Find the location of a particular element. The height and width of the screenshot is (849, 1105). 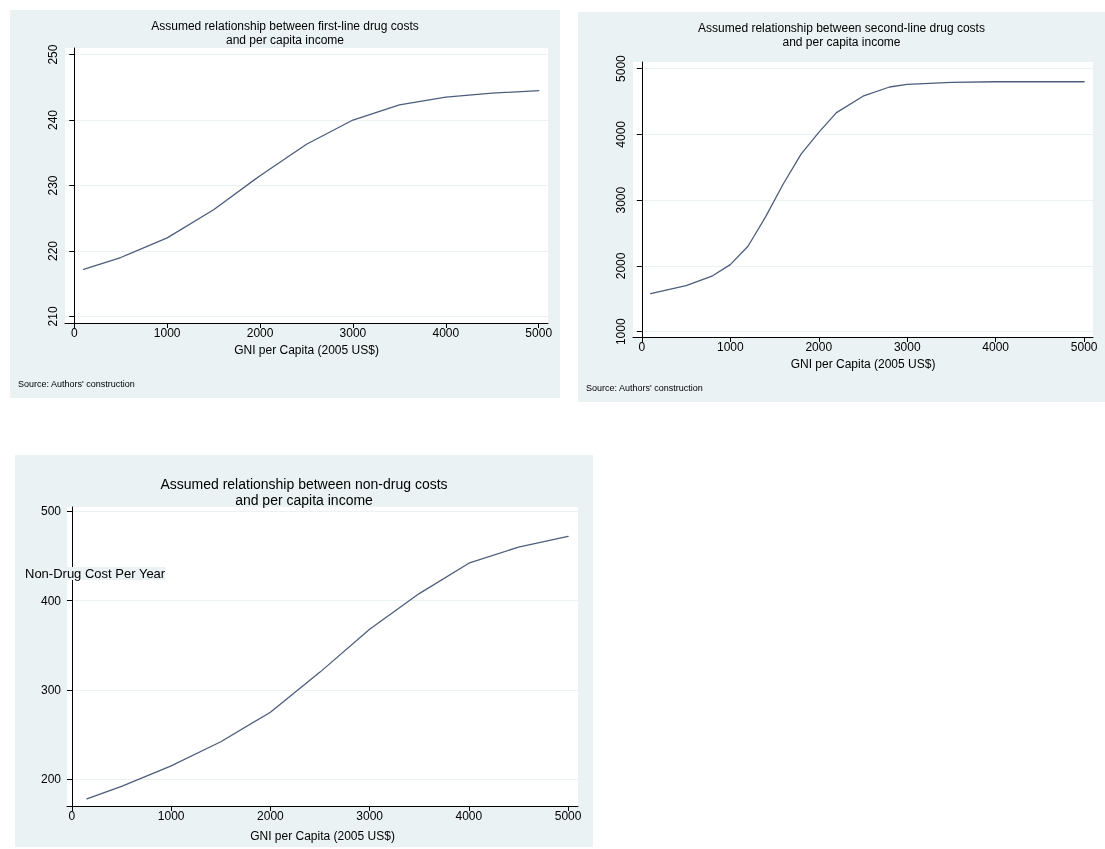

y-tick-label: 230 is located at coordinates (53, 185).